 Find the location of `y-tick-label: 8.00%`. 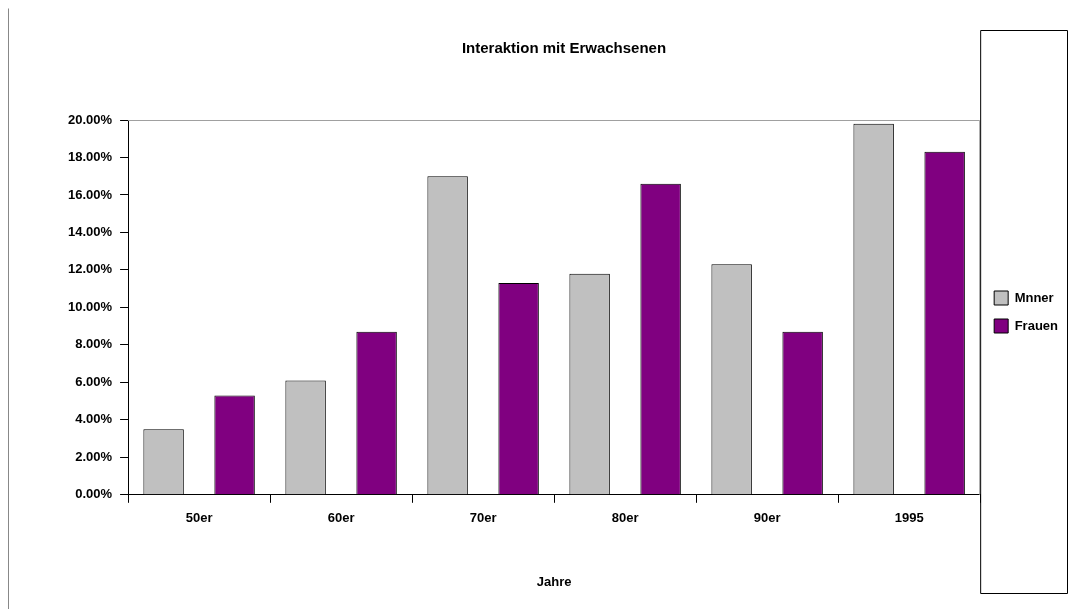

y-tick-label: 8.00% is located at coordinates (94, 344).